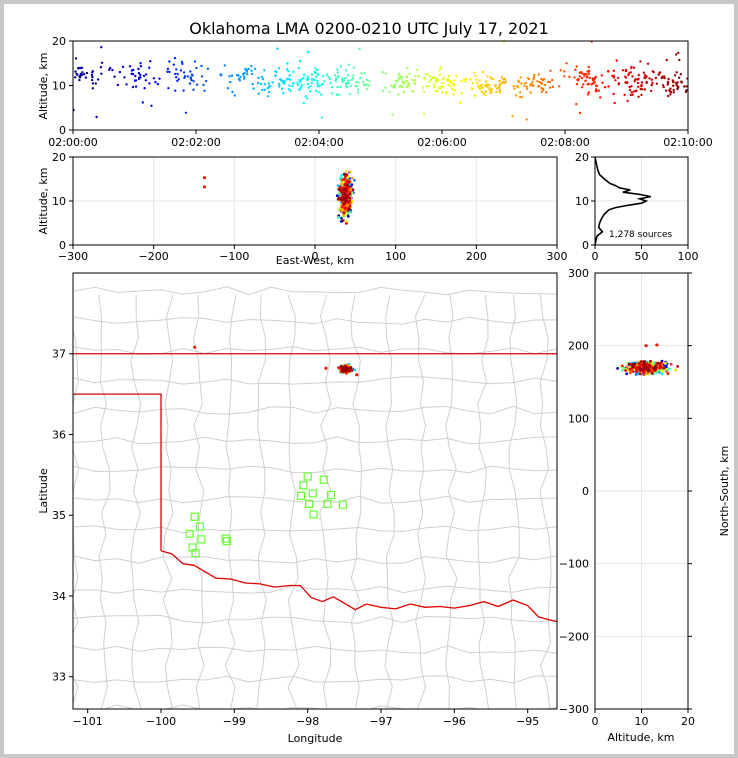  Describe the element at coordinates (646, 346) in the screenshot. I see `altitude-ns-outlier` at that location.